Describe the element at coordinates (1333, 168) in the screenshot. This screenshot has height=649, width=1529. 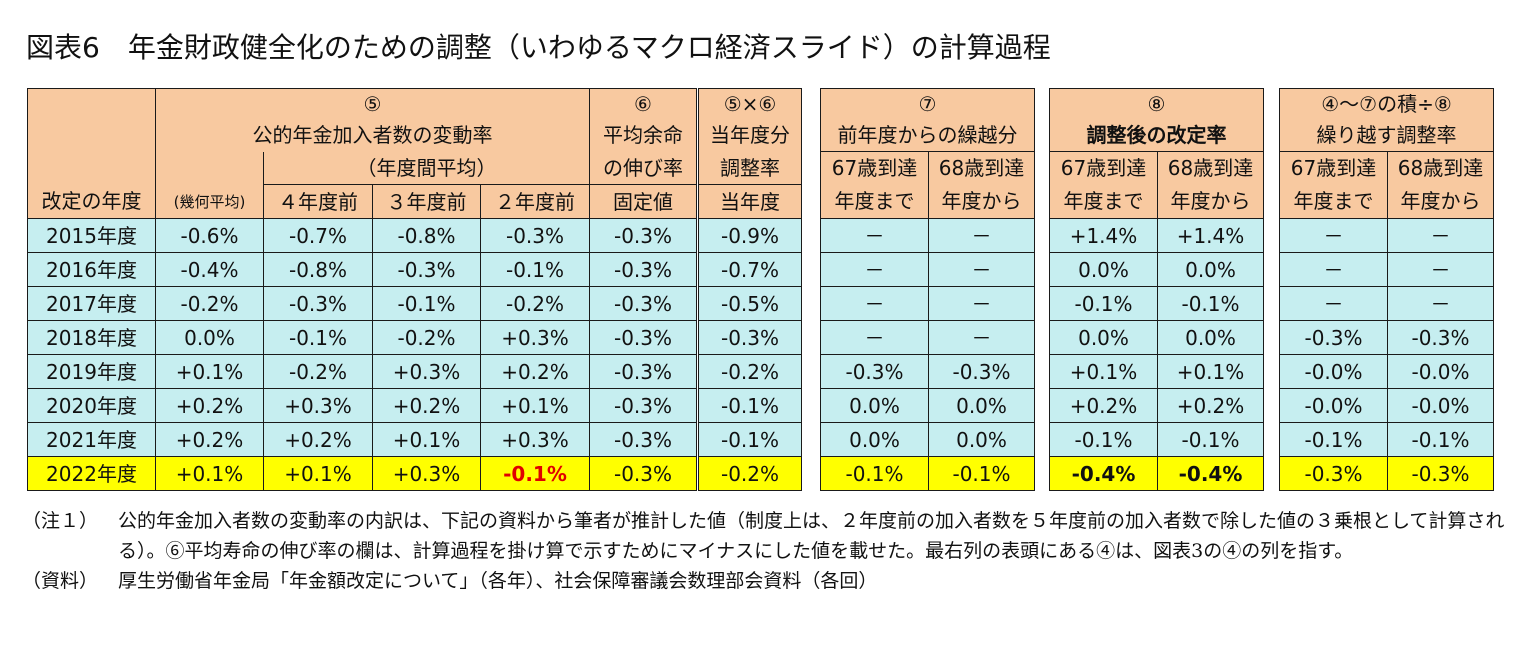
I see `header-col9-sub1a: 67歳到達` at that location.